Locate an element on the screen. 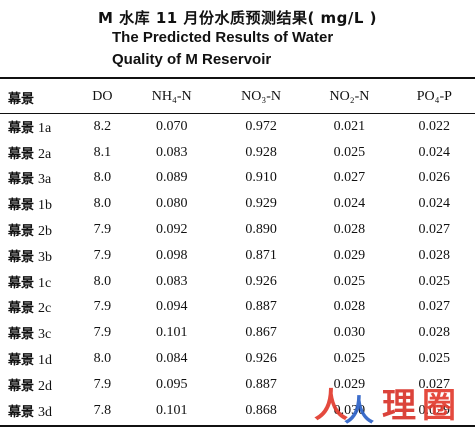 This screenshot has height=434, width=475. header-scene: 幕景 is located at coordinates (21, 99).